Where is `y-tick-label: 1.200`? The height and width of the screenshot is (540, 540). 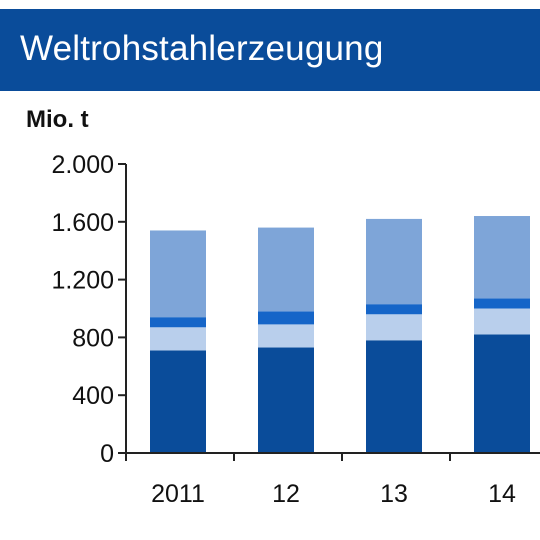
y-tick-label: 1.200 is located at coordinates (82, 281).